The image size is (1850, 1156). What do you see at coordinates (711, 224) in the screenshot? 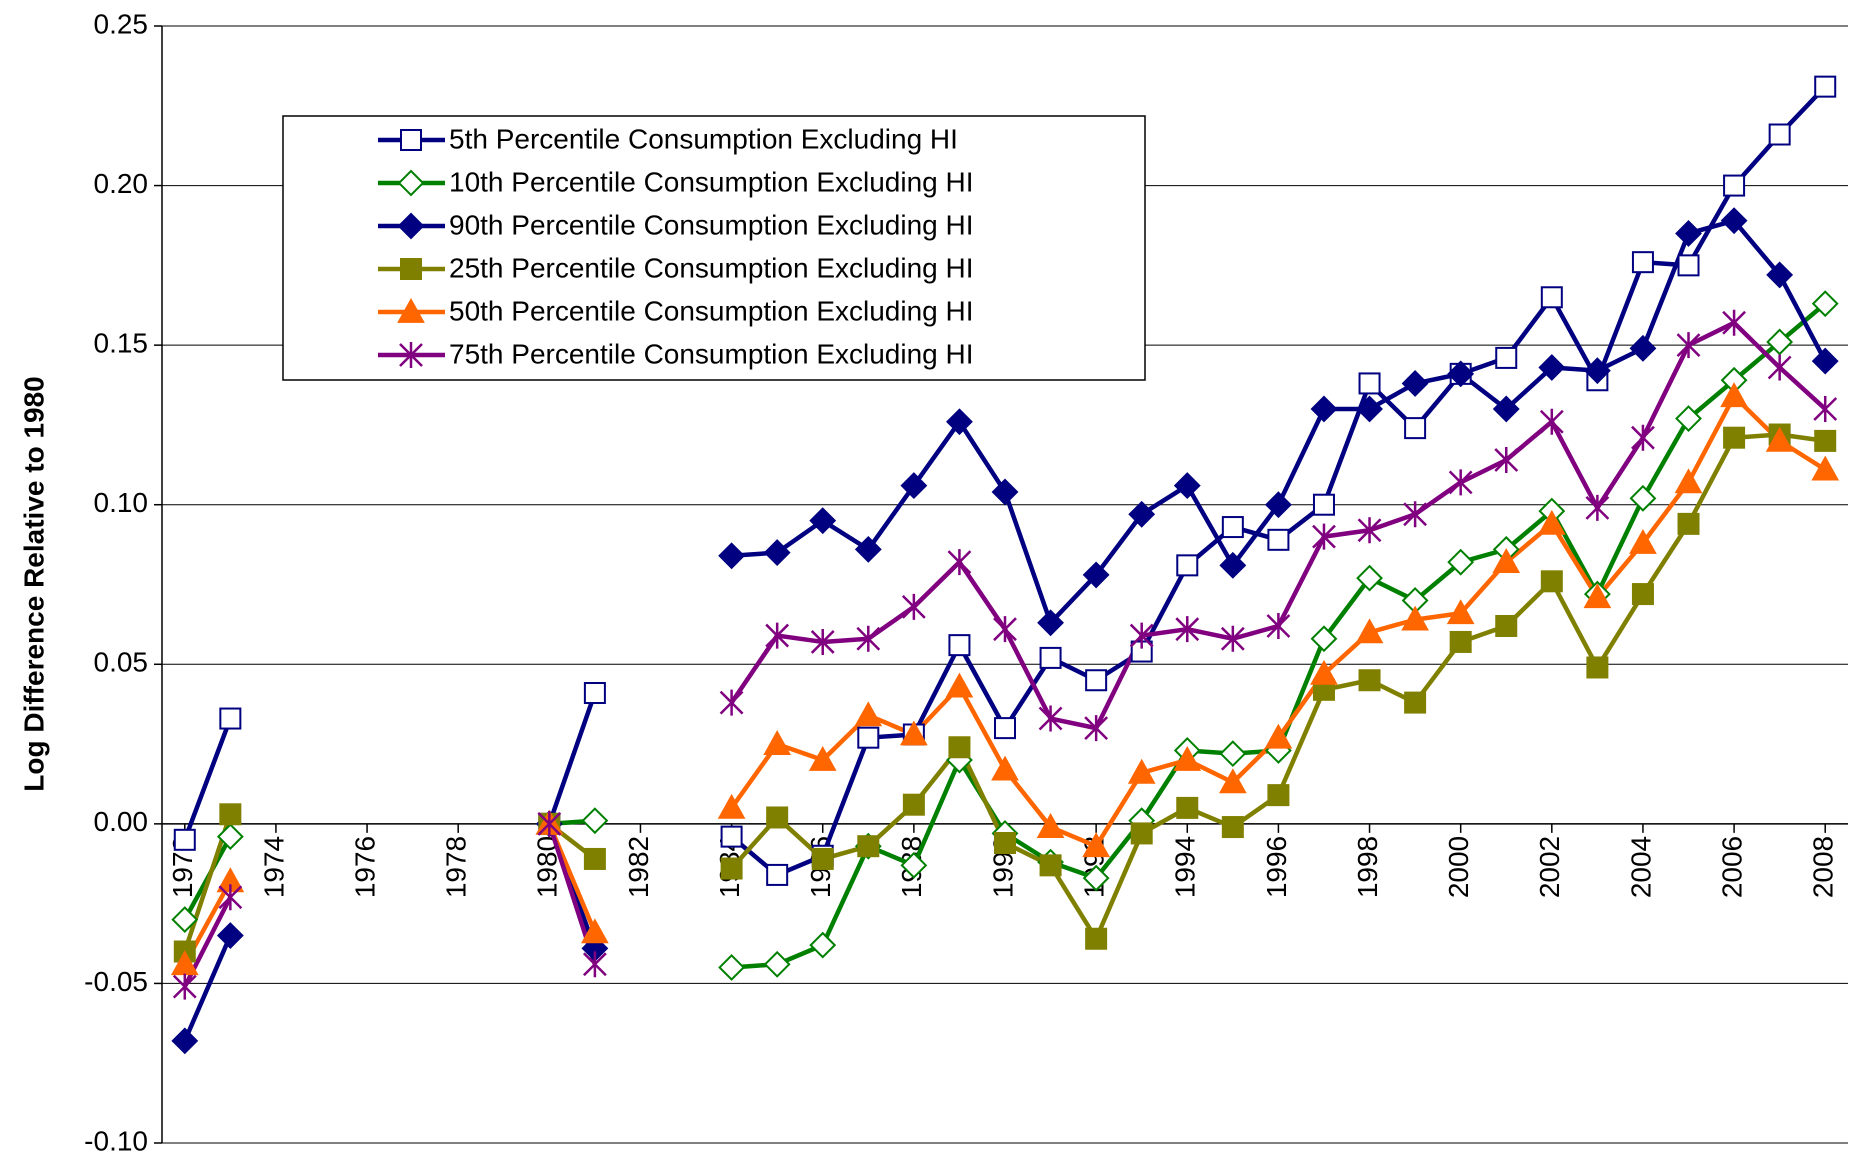
I see `legend-label: 90th Percentile Consumption Excluding HI` at bounding box center [711, 224].